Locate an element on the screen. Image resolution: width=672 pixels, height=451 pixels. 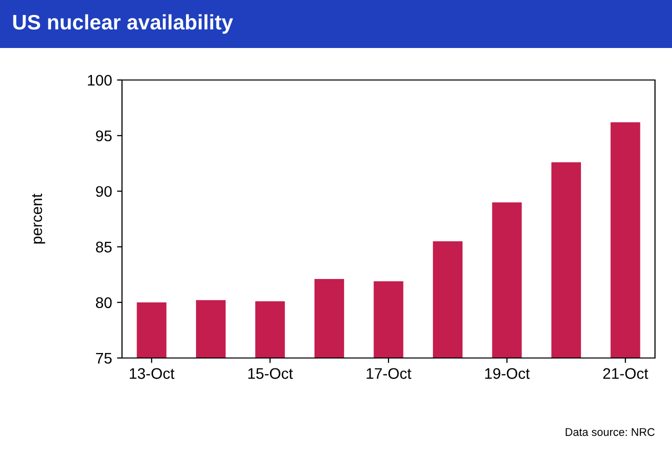
chart-title: US nuclear availability is located at coordinates (123, 24).